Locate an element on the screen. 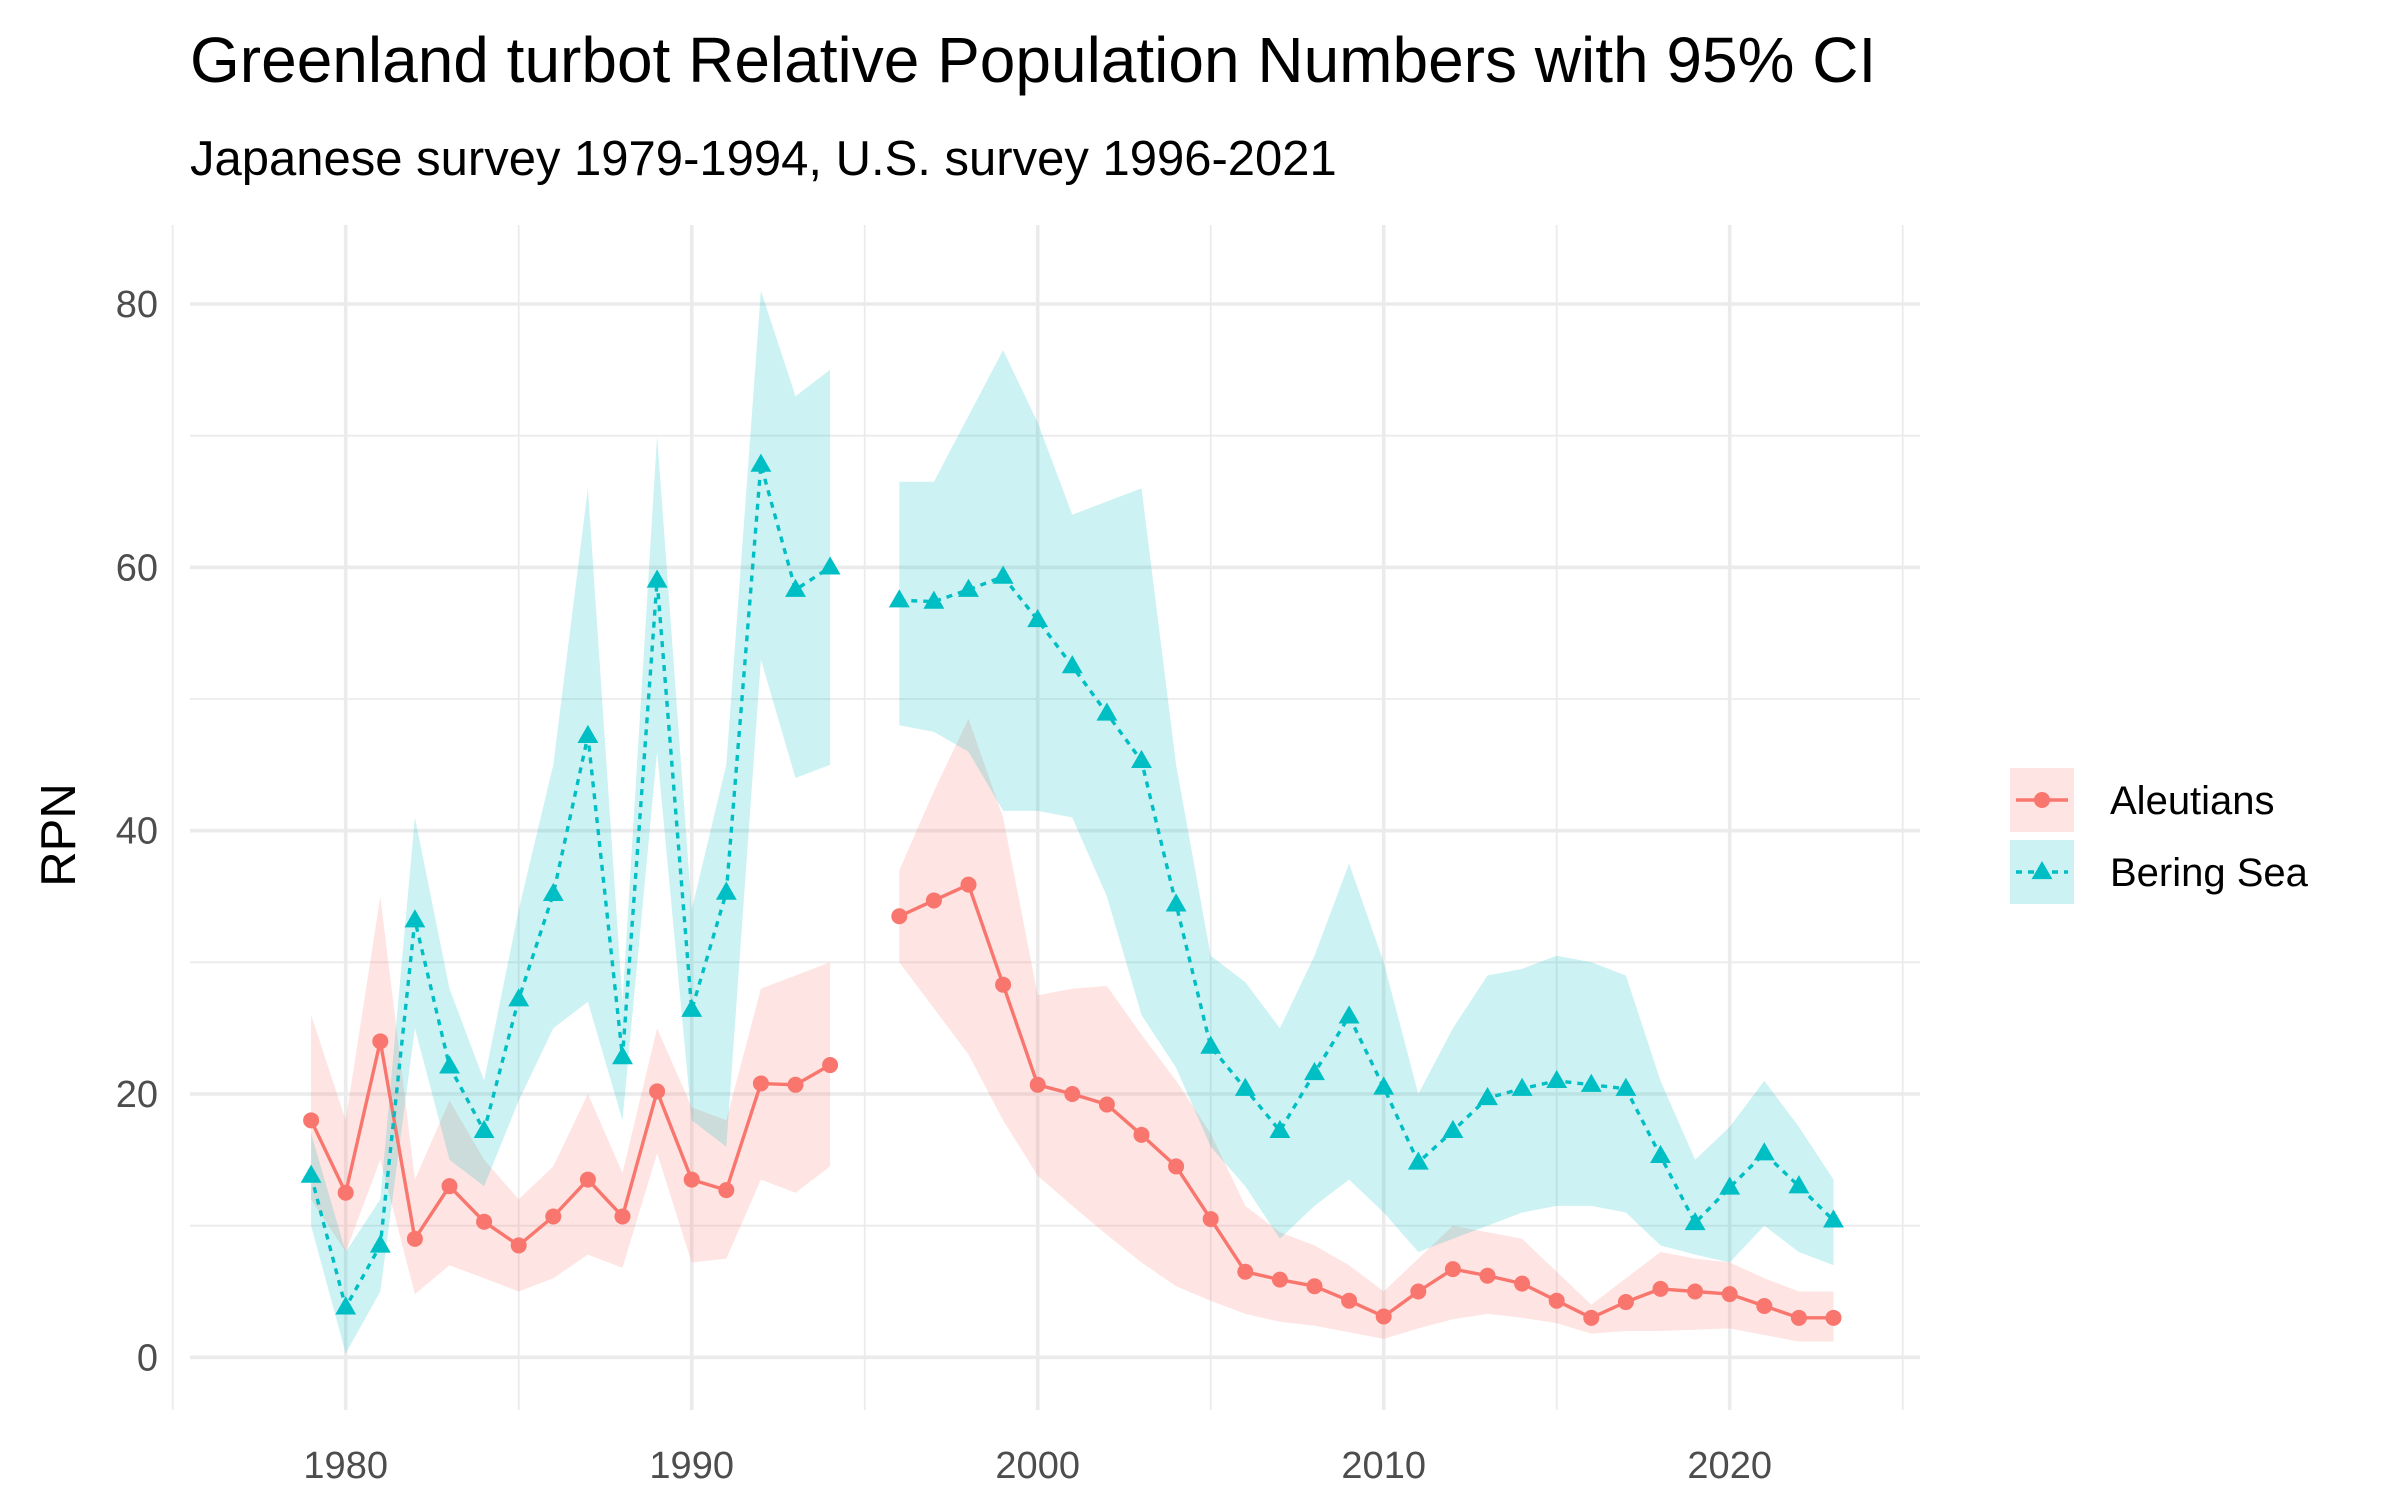 Image resolution: width=2400 pixels, height=1500 pixels. y-tick-label: 40 is located at coordinates (137, 832).